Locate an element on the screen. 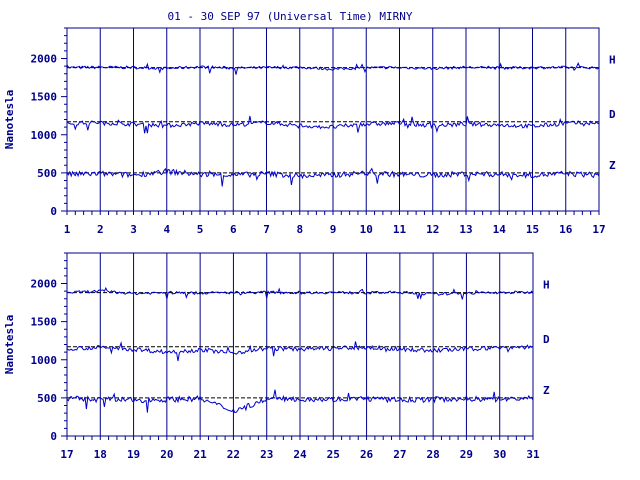 The width and height of the screenshot is (640, 480). x-tick-label: 31 is located at coordinates (533, 454).